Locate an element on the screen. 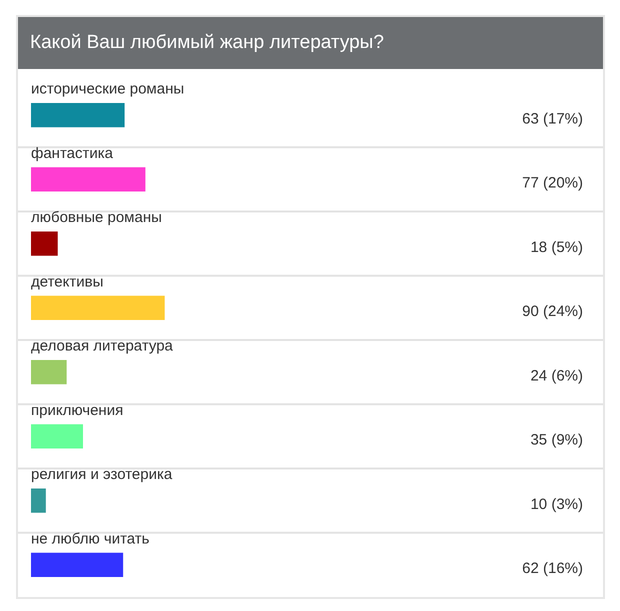  y-tick-label: деловая литература is located at coordinates (102, 346).